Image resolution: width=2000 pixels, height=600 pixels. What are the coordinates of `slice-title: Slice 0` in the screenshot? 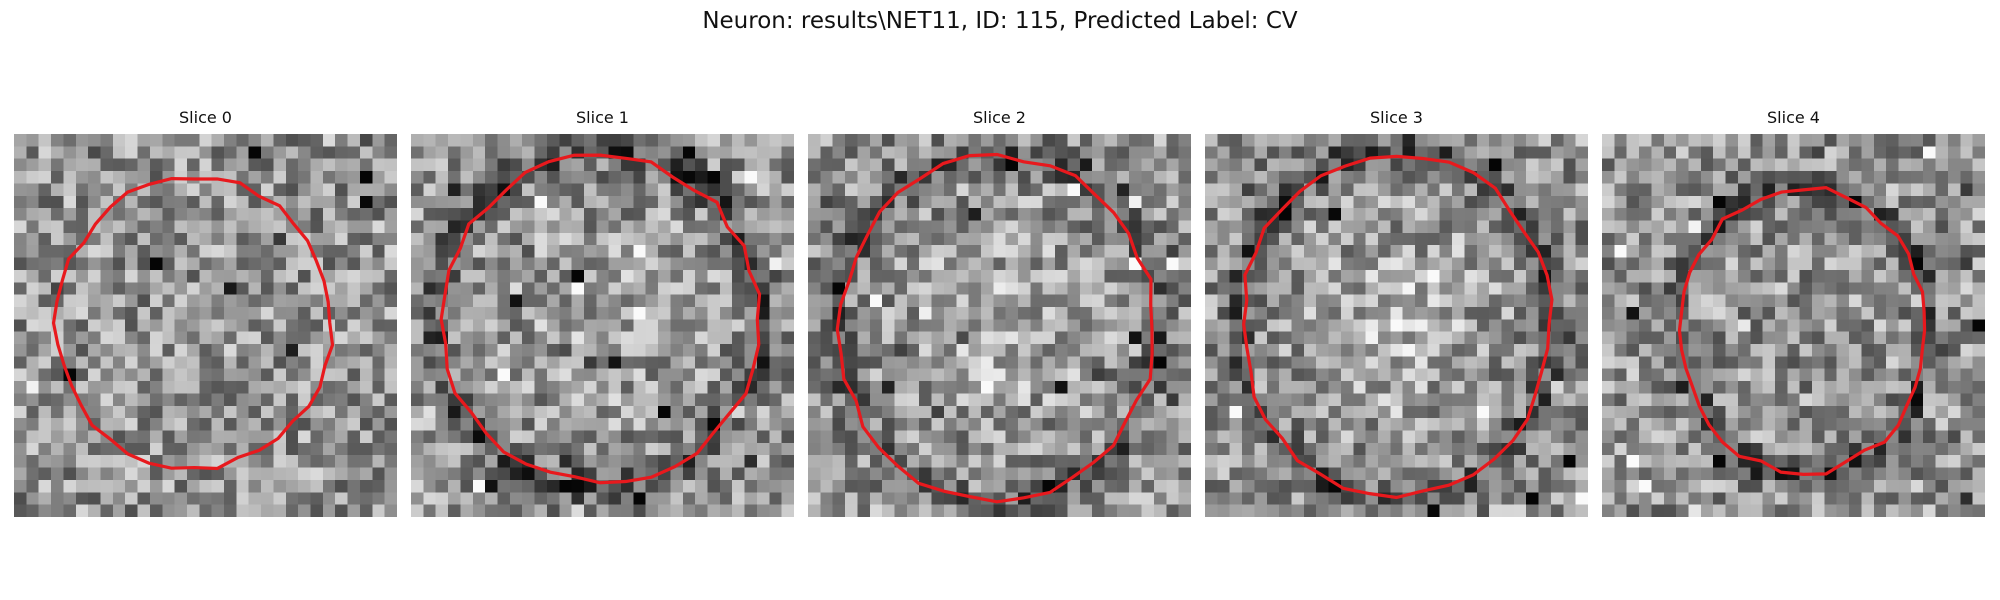 It's located at (205, 117).